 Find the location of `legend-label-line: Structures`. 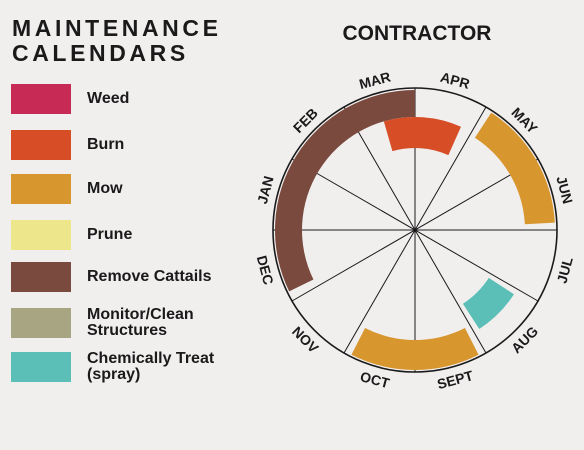

legend-label-line: Structures is located at coordinates (127, 330).